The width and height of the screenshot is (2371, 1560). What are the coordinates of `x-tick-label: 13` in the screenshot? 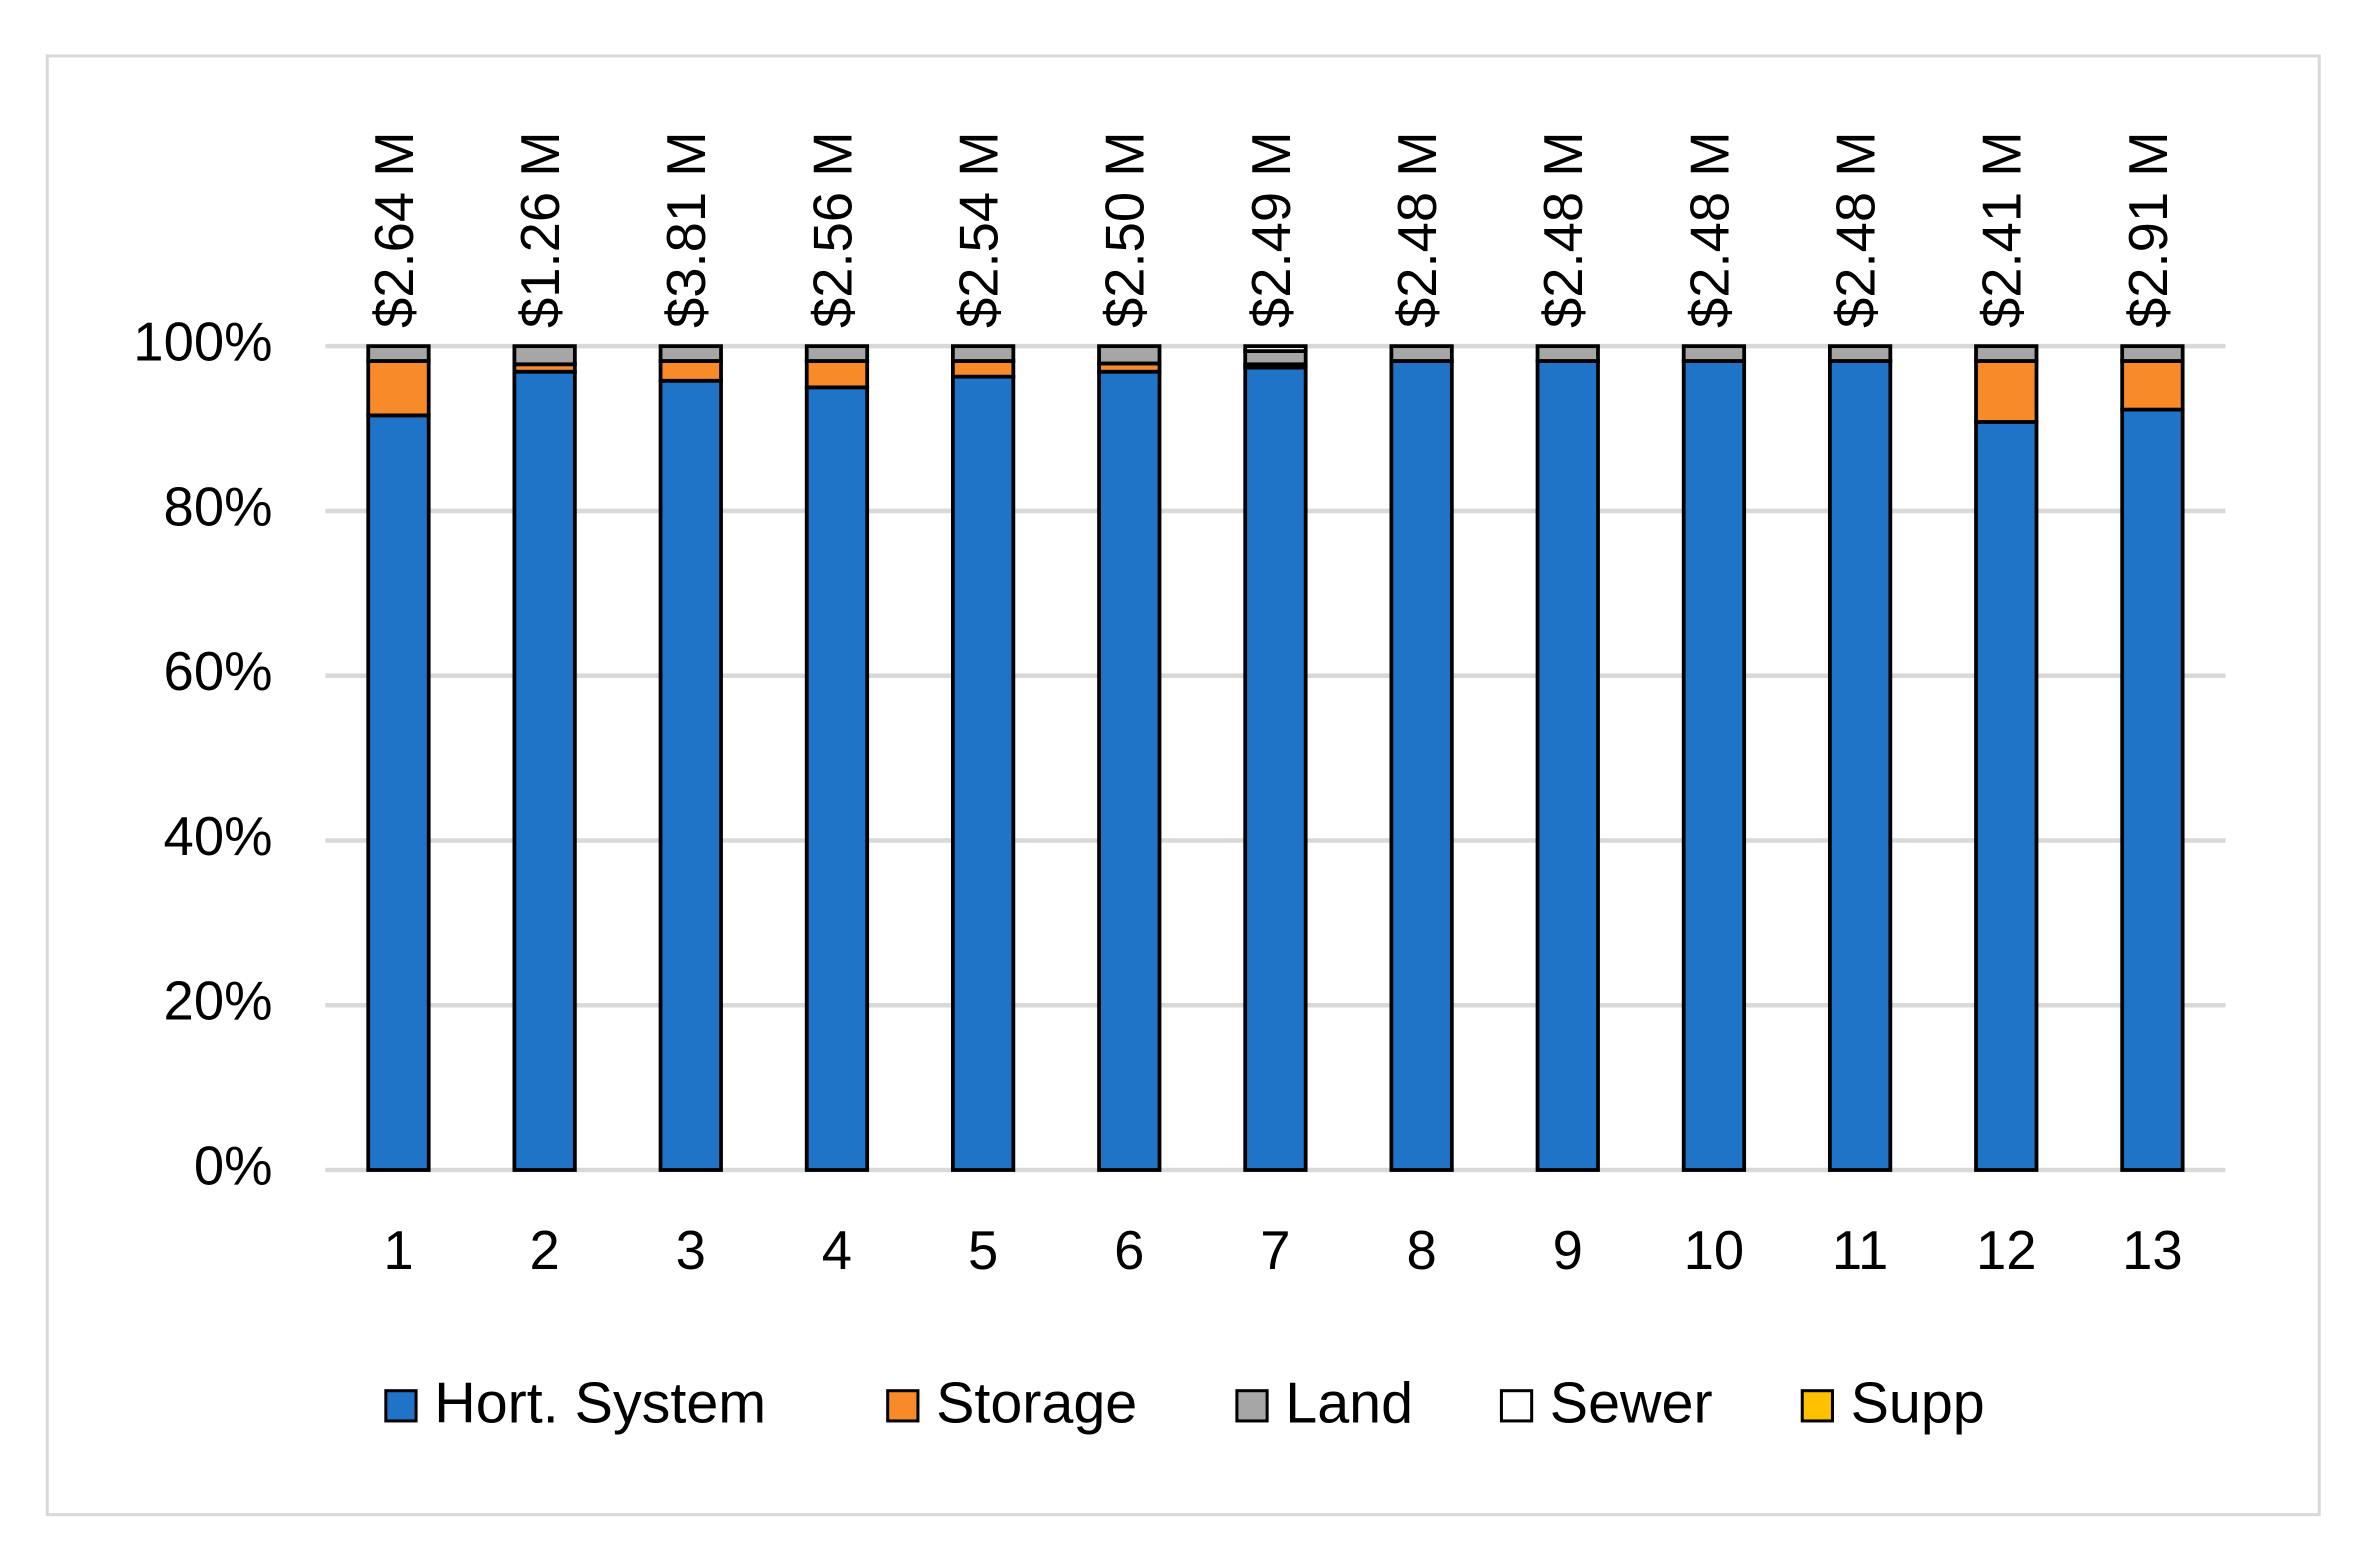 It's located at (2152, 1250).